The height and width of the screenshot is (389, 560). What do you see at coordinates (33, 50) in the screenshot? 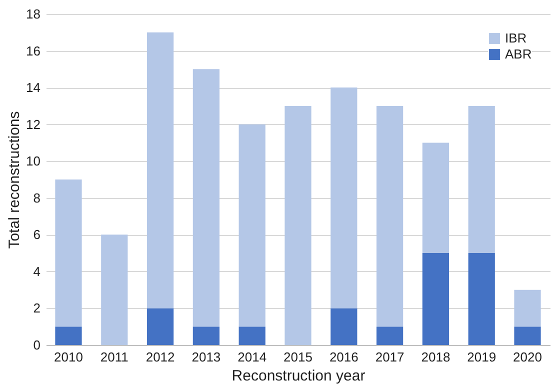
I see `y-tick-label: 16` at bounding box center [33, 50].